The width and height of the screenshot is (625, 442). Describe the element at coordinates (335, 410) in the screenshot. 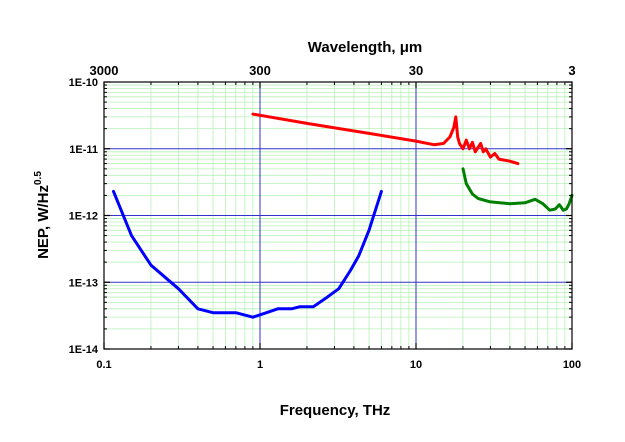

I see `x-axis-title: Frequency, THz` at that location.